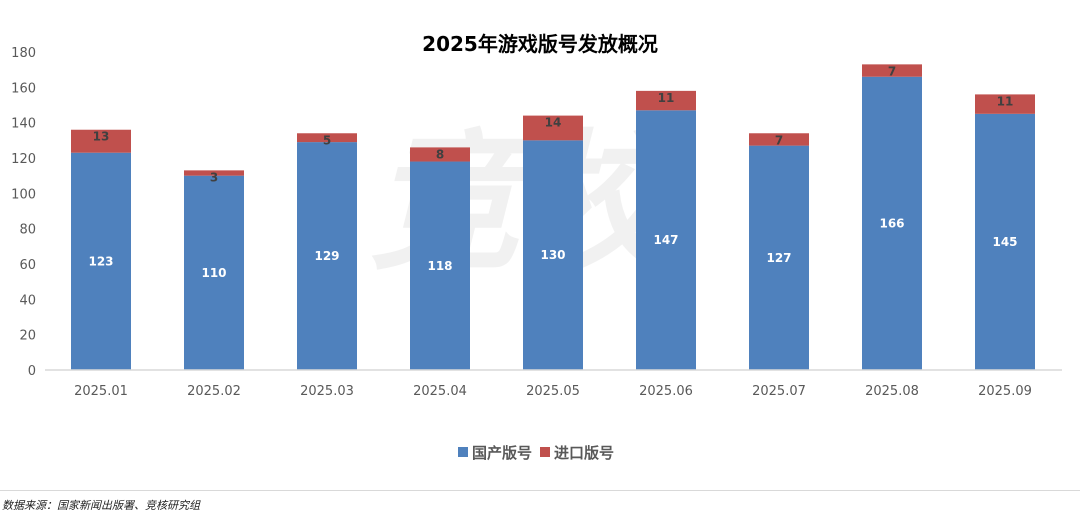  Describe the element at coordinates (23, 159) in the screenshot. I see `y-tick-label: 120` at that location.